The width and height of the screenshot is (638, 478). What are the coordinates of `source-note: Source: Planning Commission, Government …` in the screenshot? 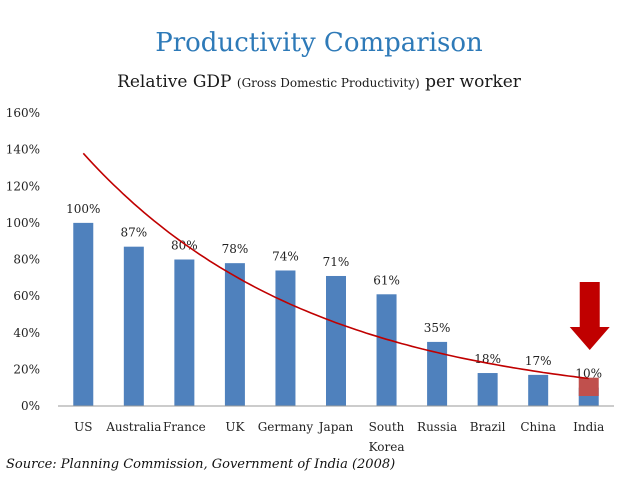 It's located at (201, 464).